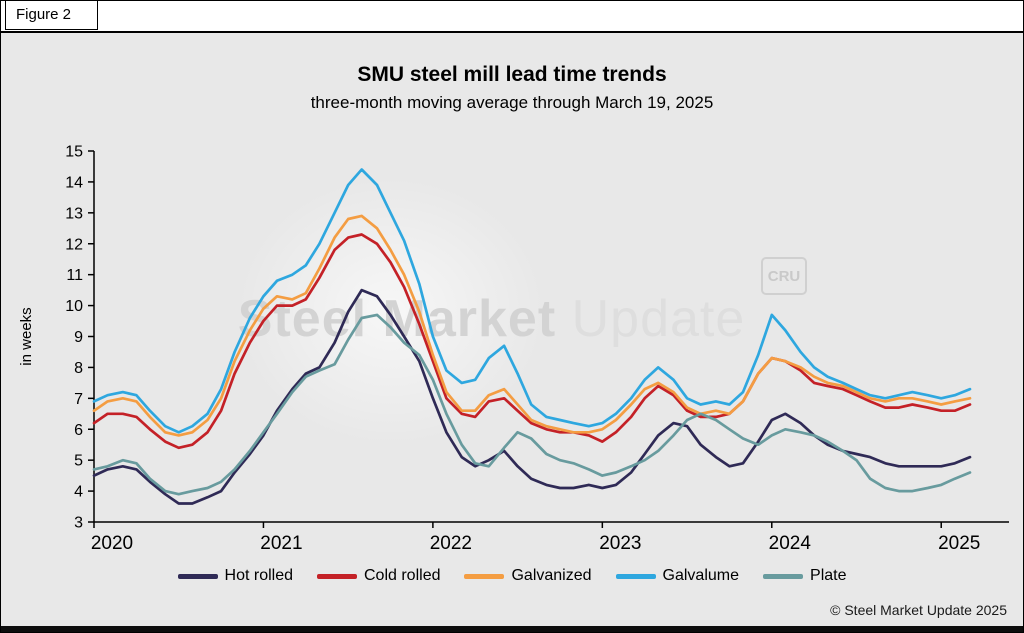 This screenshot has width=1024, height=633. Describe the element at coordinates (551, 575) in the screenshot. I see `legend-label-galvanized: Galvanized` at that location.